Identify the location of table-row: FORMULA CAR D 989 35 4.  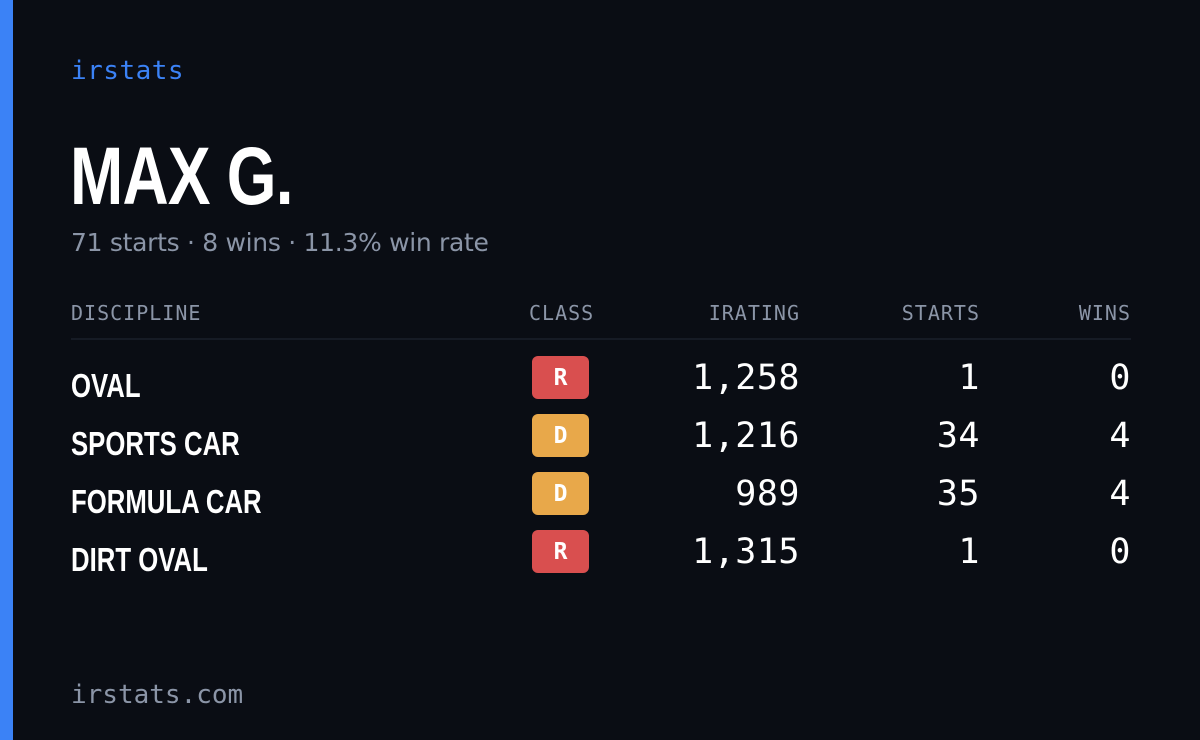
(601, 499).